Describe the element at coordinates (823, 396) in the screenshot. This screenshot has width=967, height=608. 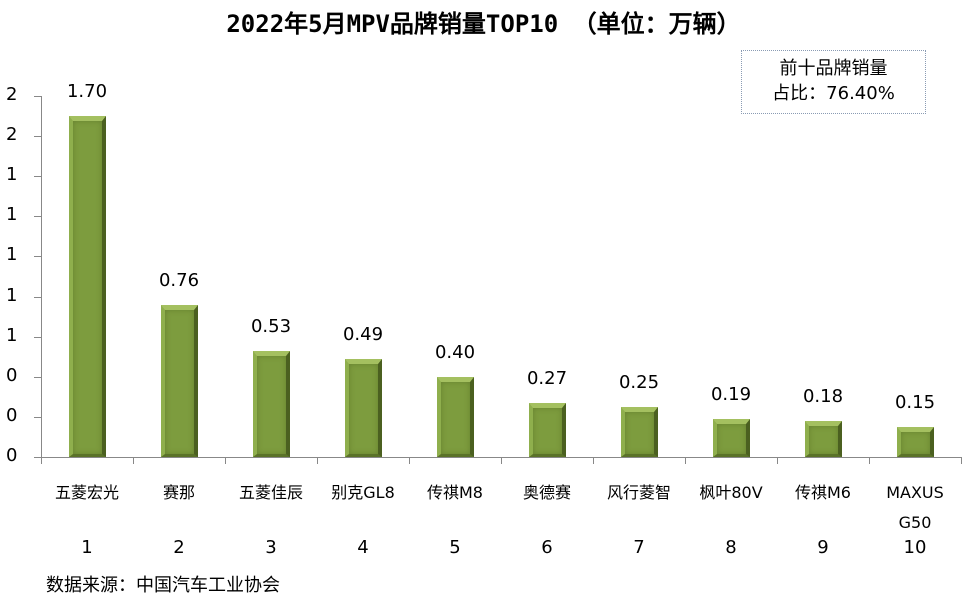
I see `bar-value-label: 0.18` at that location.